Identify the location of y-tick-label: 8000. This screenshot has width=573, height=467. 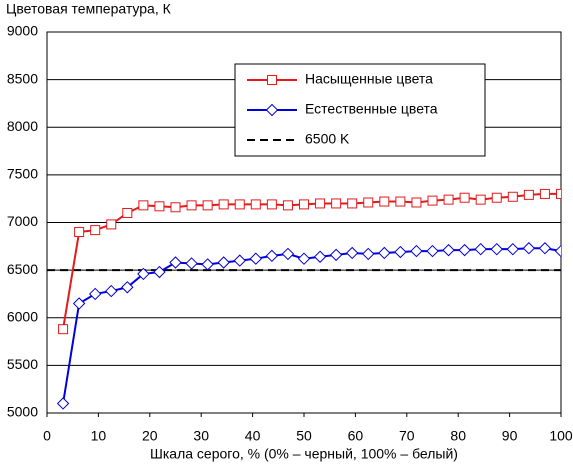
(22, 126).